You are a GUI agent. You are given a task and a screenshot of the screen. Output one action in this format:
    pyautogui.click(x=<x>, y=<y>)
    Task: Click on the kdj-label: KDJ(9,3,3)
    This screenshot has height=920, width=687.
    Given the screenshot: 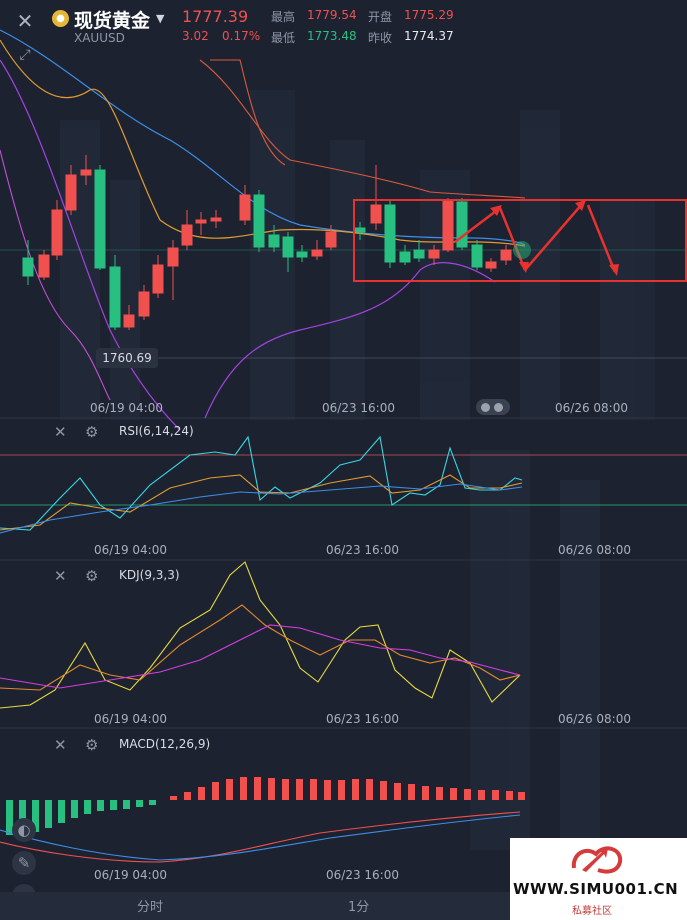 What is the action you would take?
    pyautogui.click(x=149, y=575)
    